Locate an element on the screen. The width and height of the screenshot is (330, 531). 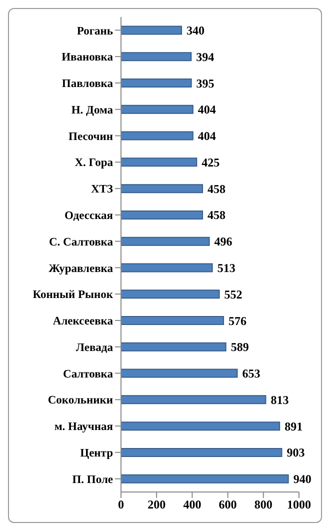
data-label: 340 is located at coordinates (195, 30).